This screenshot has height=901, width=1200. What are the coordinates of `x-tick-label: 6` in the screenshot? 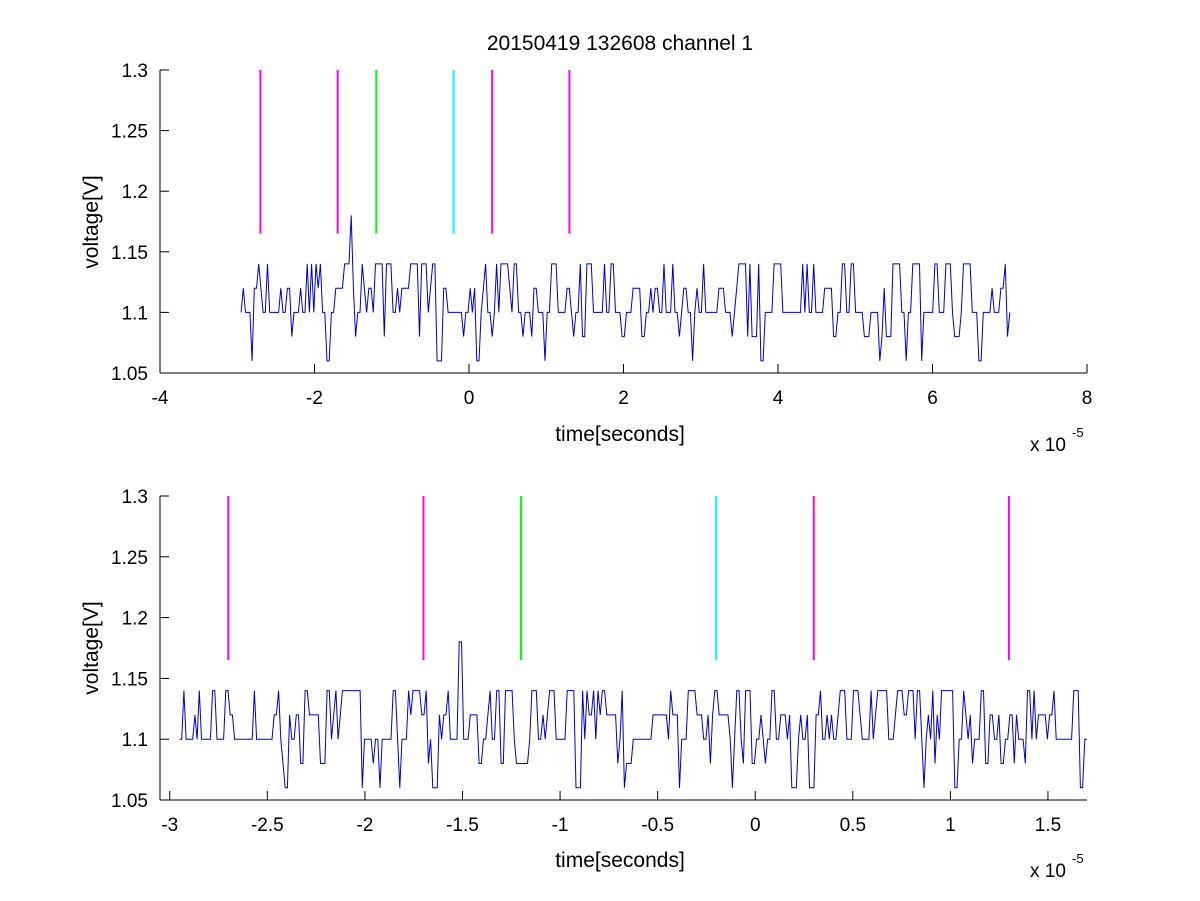 It's located at (932, 398).